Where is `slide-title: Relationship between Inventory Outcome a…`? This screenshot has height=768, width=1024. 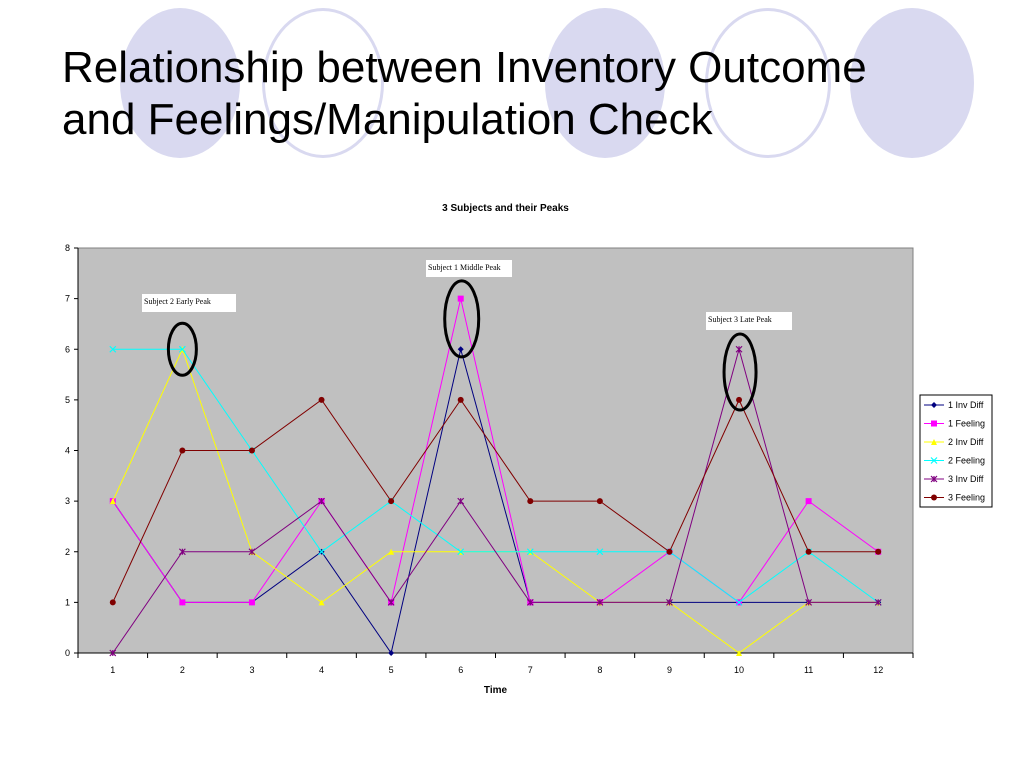 slide-title: Relationship between Inventory Outcome a… is located at coordinates (464, 93).